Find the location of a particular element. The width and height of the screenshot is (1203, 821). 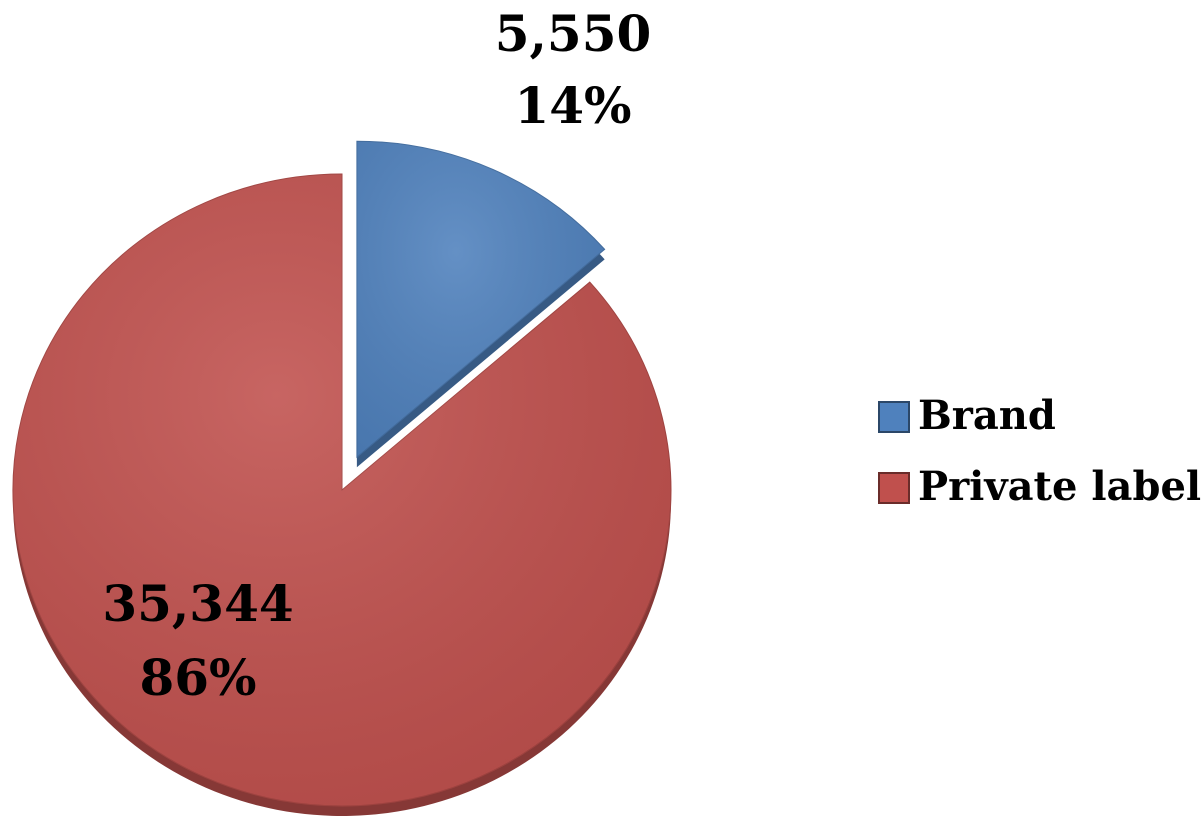

data-label-percent: 14% is located at coordinates (572, 105).